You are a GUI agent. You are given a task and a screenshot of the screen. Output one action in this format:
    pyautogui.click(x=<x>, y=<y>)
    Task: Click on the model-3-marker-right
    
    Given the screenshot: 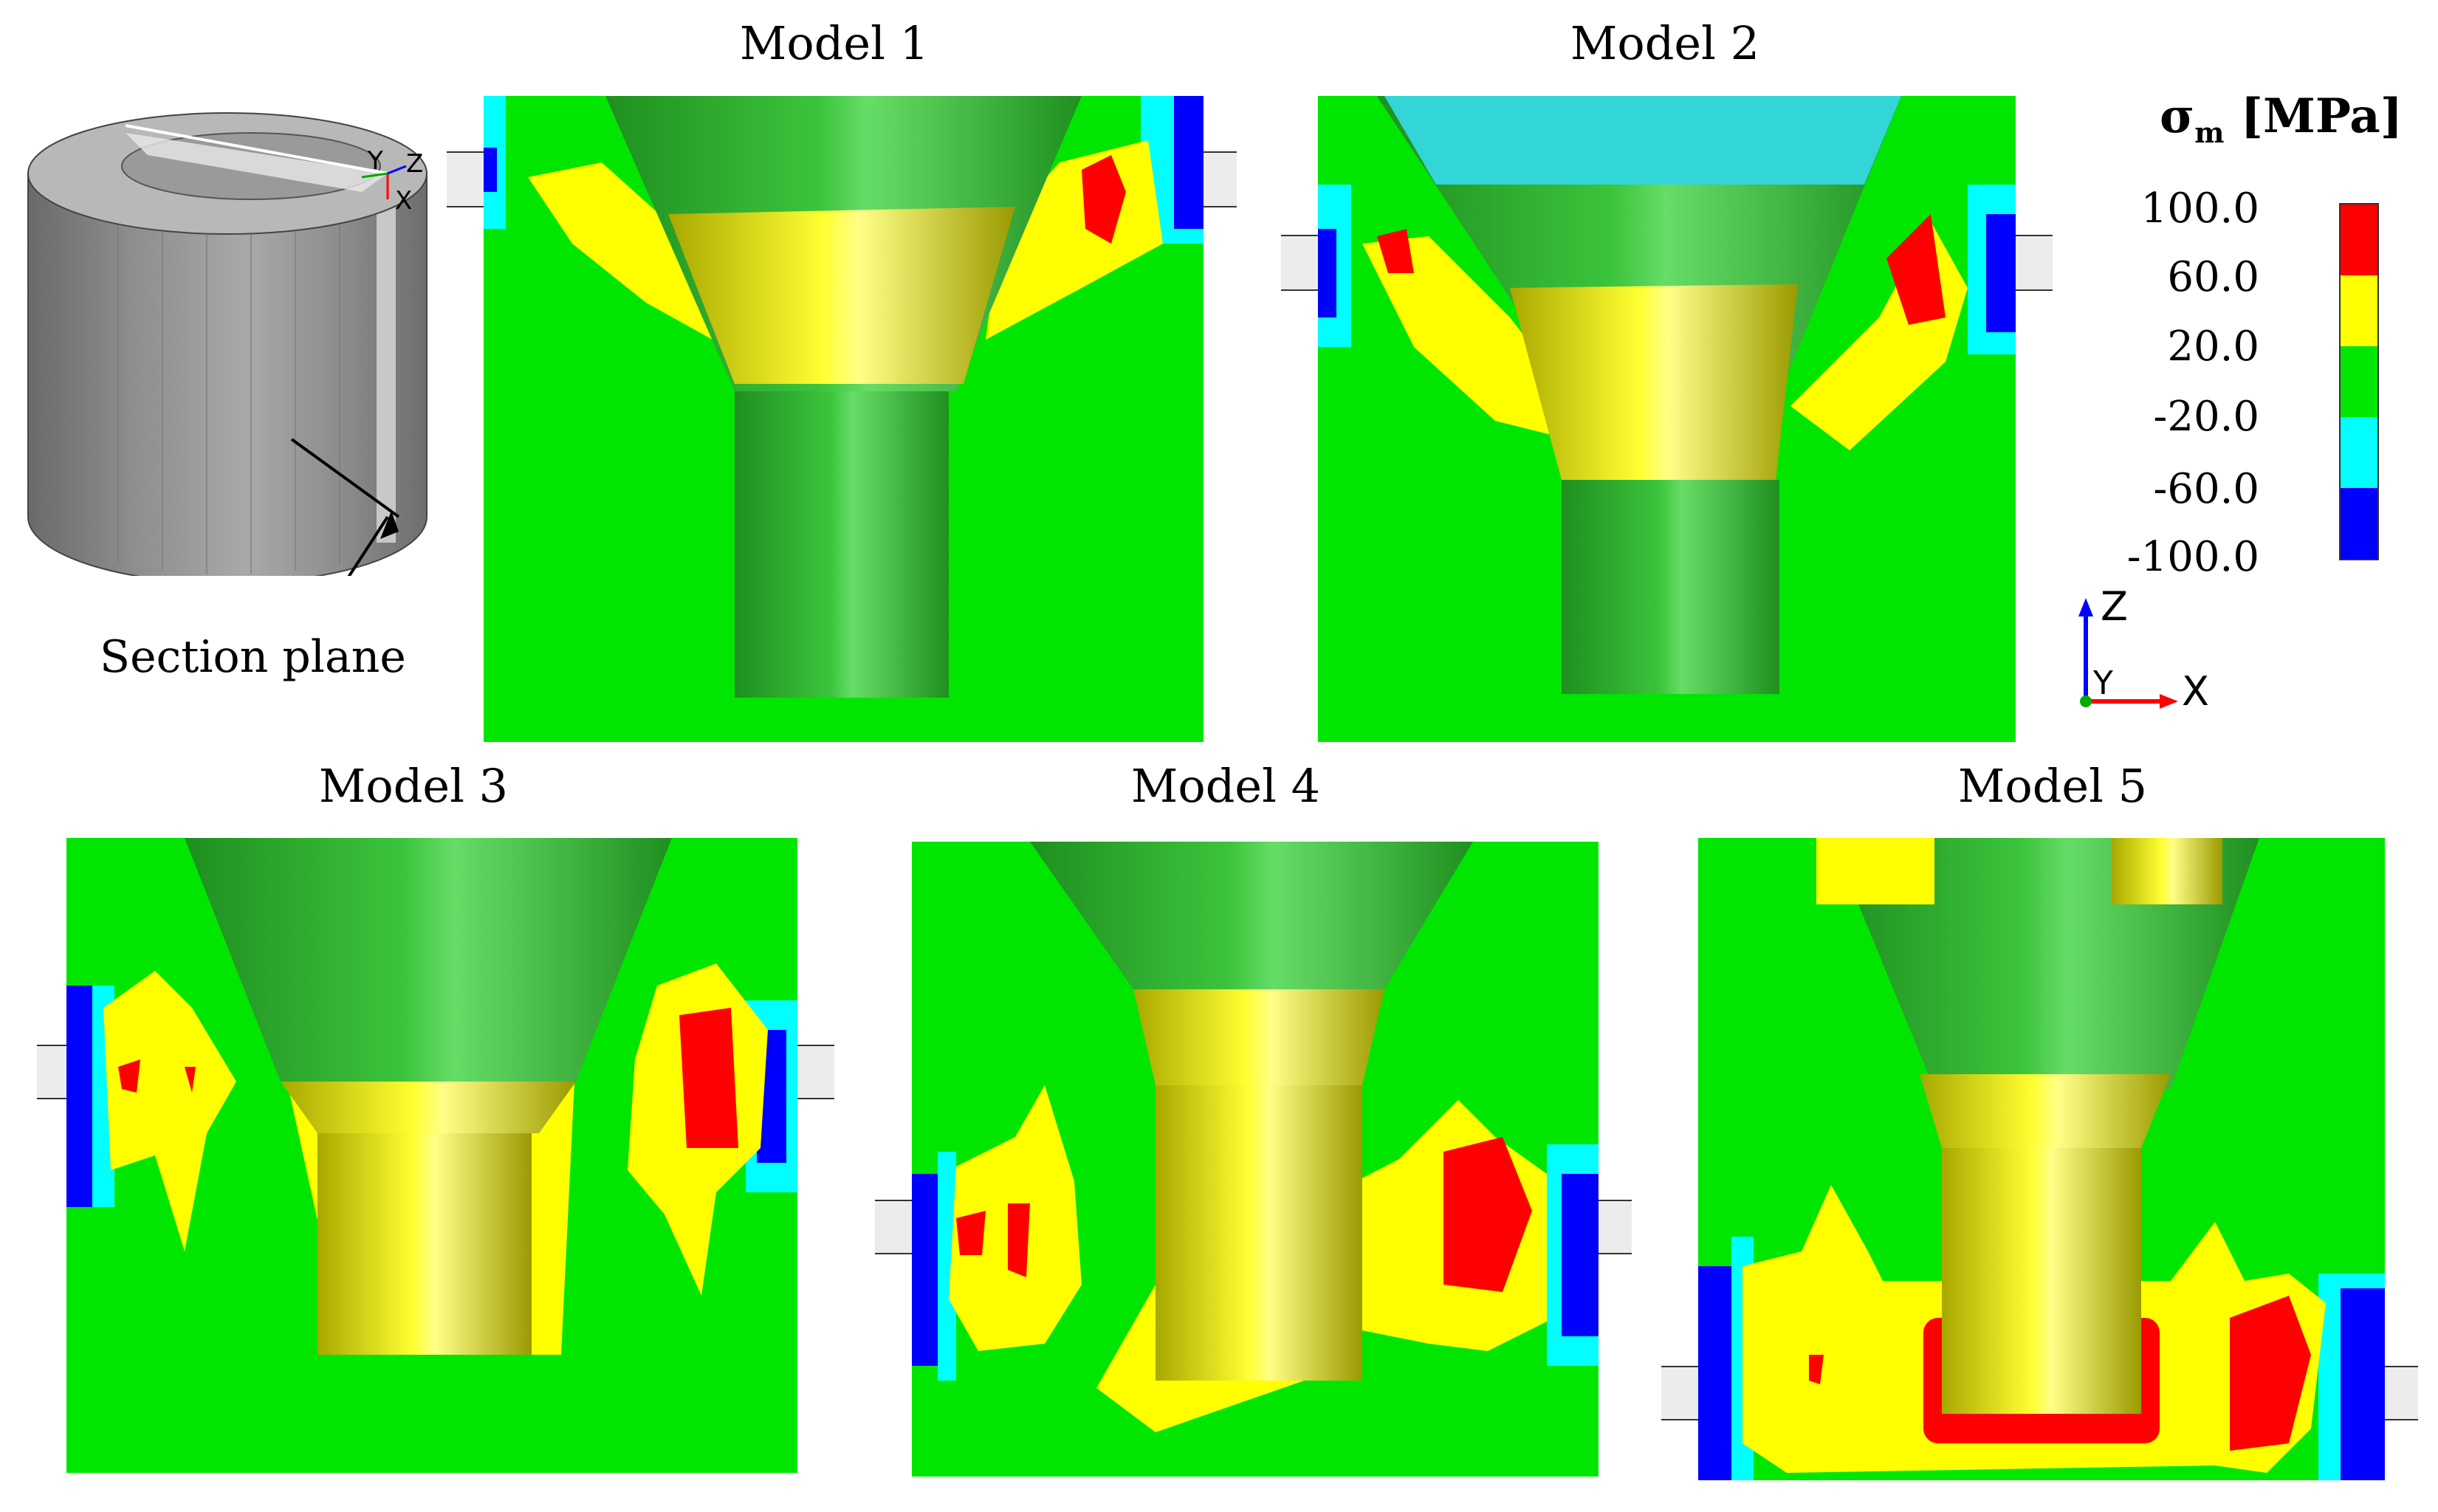 What is the action you would take?
    pyautogui.click(x=814, y=1072)
    